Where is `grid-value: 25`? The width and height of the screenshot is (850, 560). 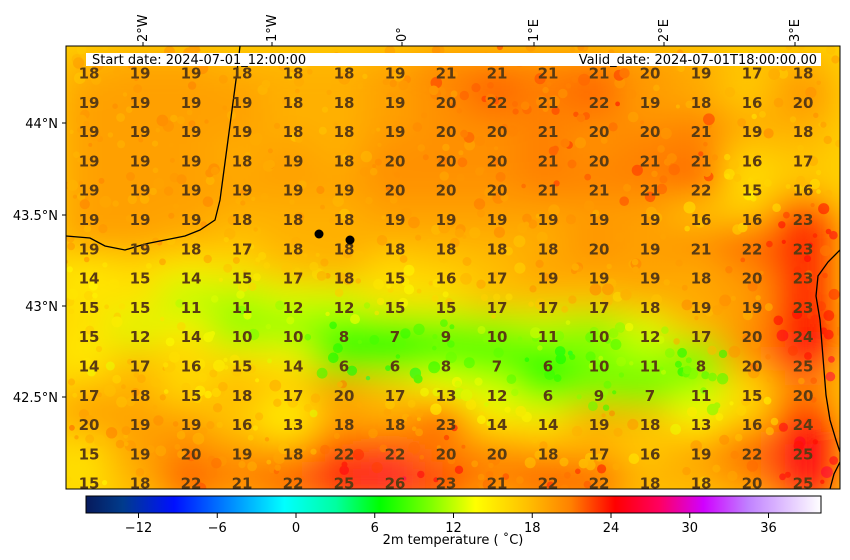
grid-value: 25 is located at coordinates (803, 484).